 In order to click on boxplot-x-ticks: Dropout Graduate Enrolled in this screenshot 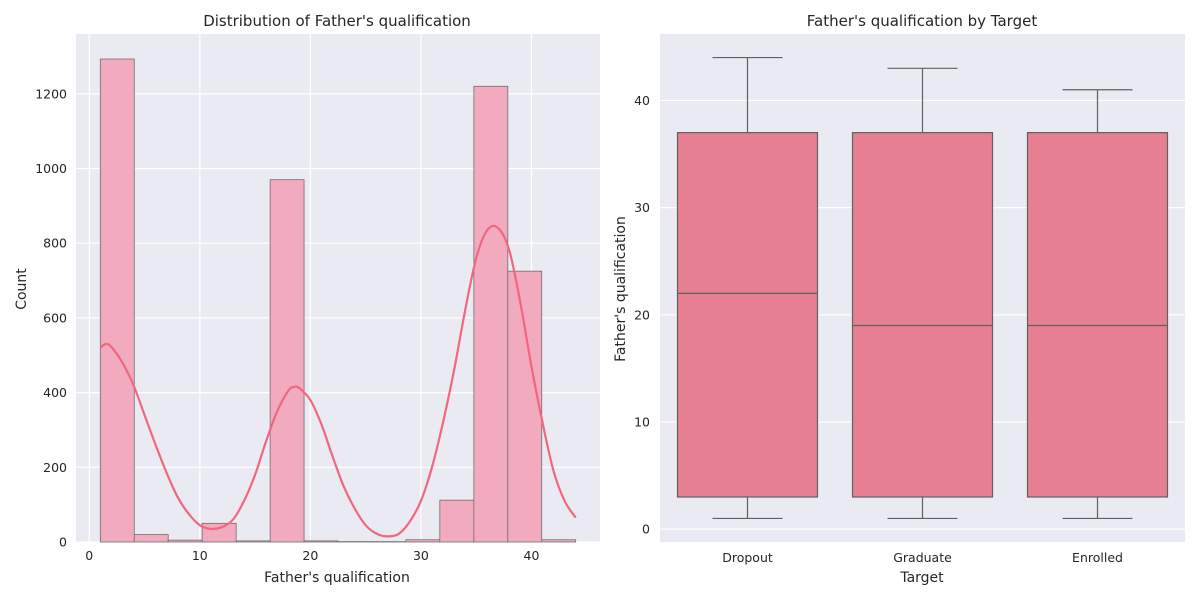, I will do `click(922, 557)`.